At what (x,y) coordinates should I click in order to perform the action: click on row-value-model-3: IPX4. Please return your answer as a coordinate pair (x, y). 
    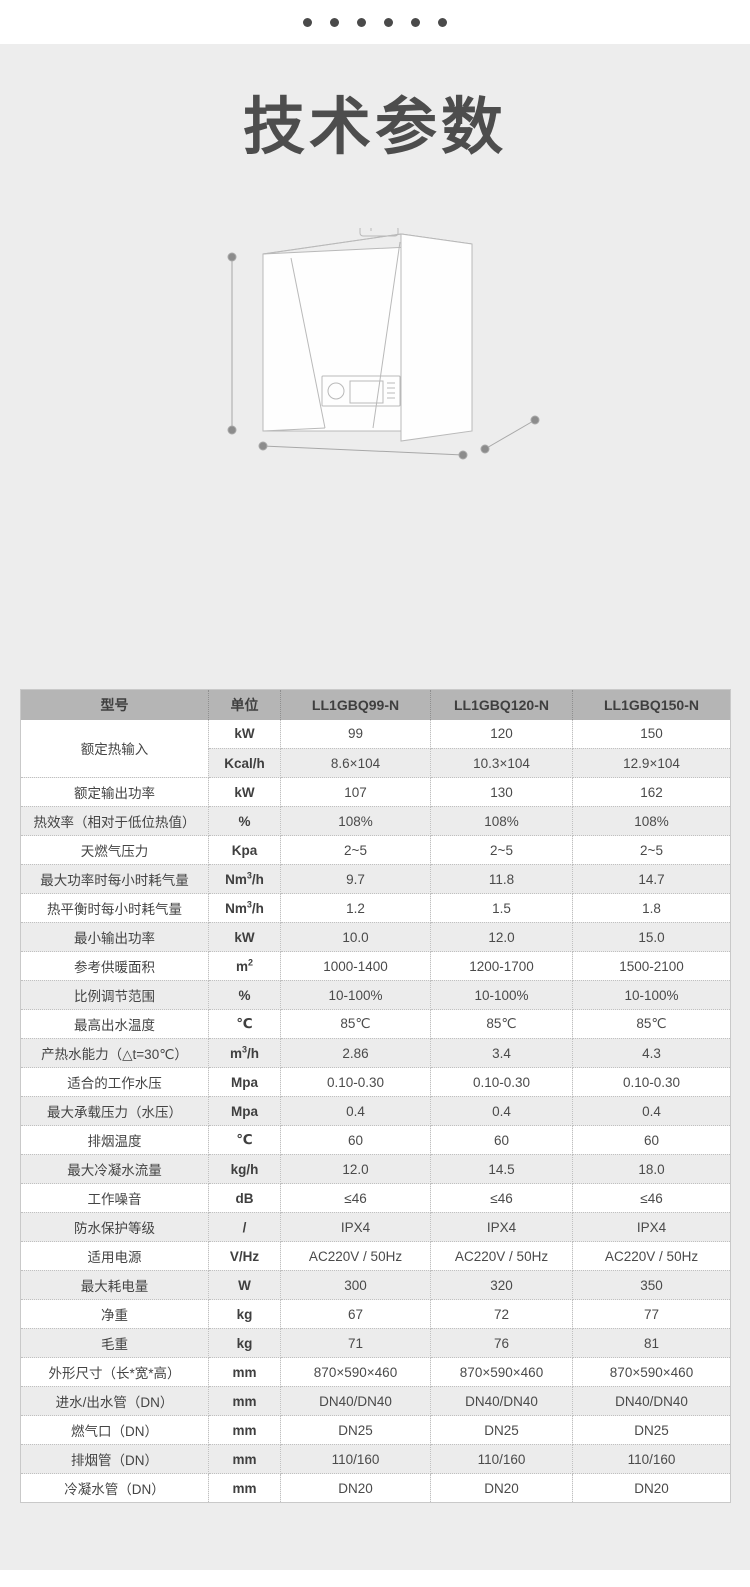
    Looking at the image, I should click on (651, 1227).